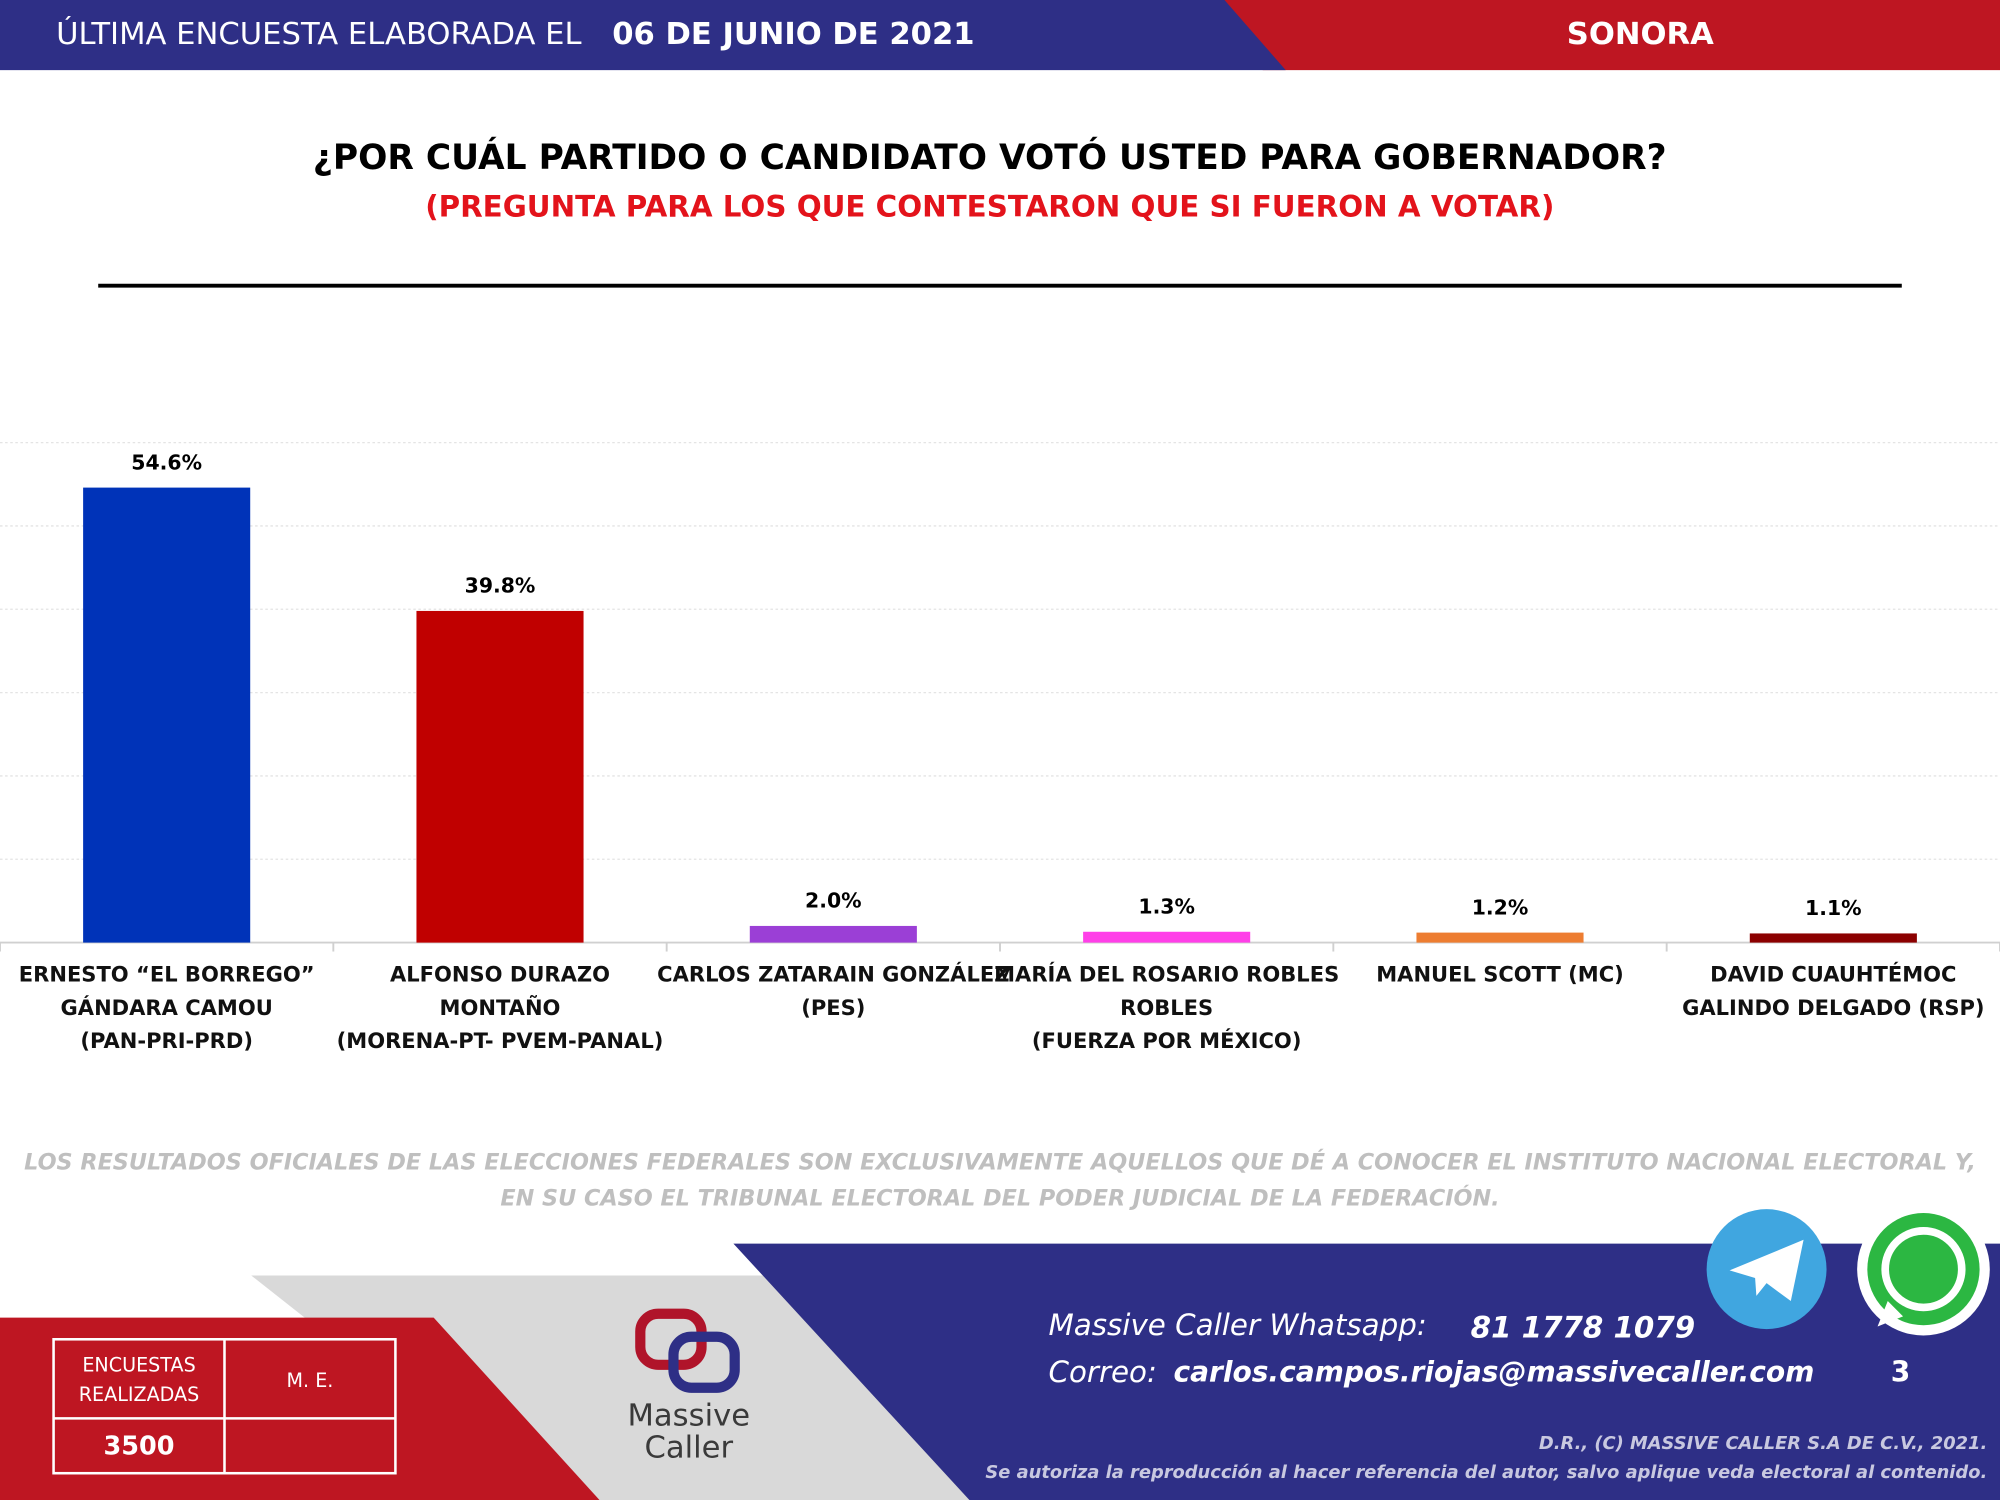 The height and width of the screenshot is (1500, 2000). Describe the element at coordinates (1640, 34) in the screenshot. I see `header-region: SONORA` at that location.